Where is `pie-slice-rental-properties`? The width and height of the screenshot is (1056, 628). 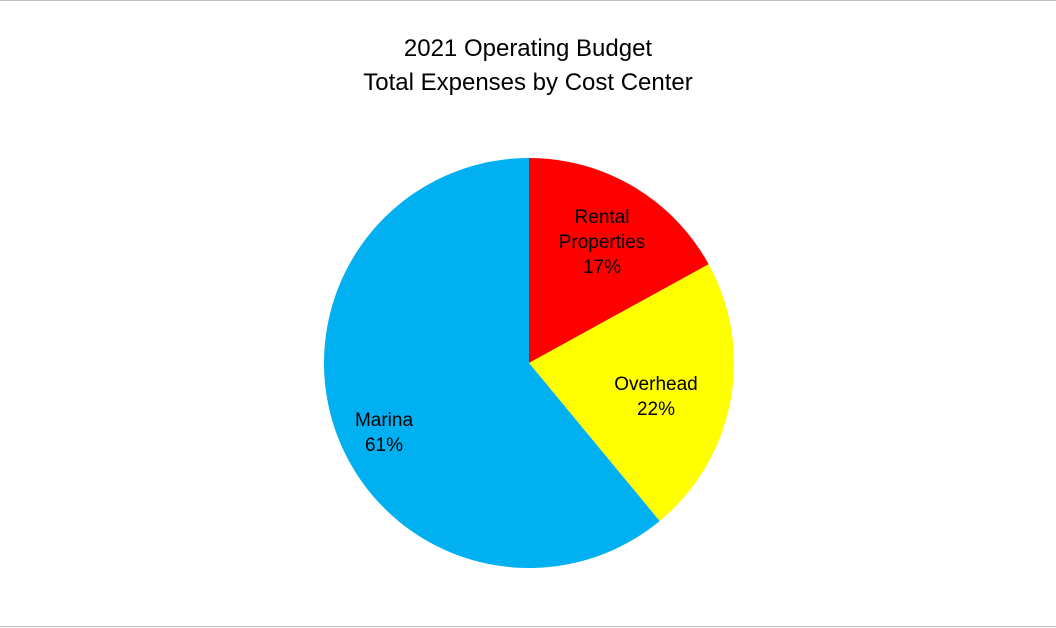
pie-slice-rental-properties is located at coordinates (619, 260).